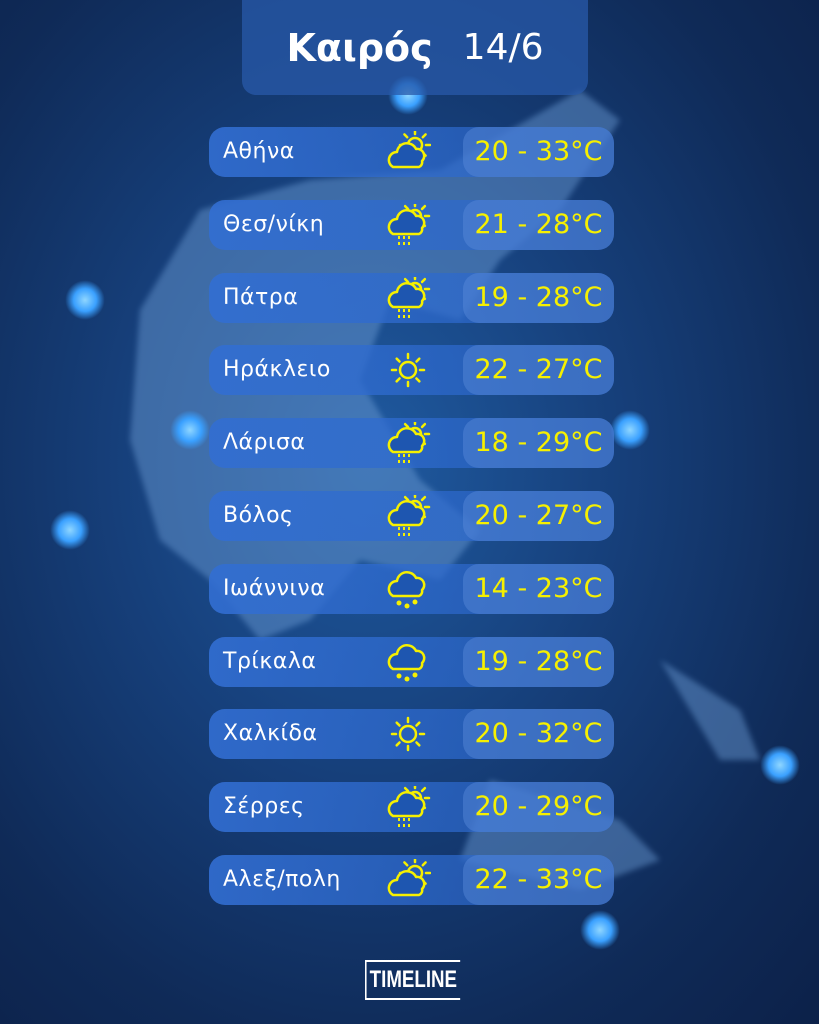 The height and width of the screenshot is (1024, 819). I want to click on timeline-logo: TIMELINE, so click(413, 980).